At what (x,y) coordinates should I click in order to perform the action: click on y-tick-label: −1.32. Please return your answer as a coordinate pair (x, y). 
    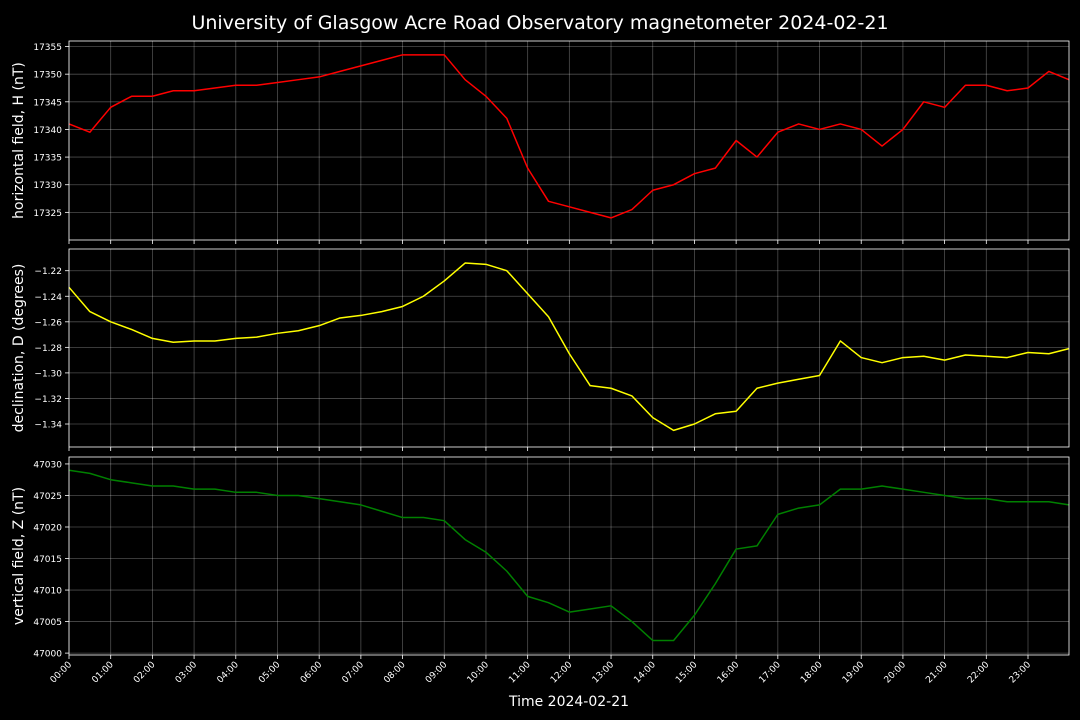
    Looking at the image, I should click on (48, 400).